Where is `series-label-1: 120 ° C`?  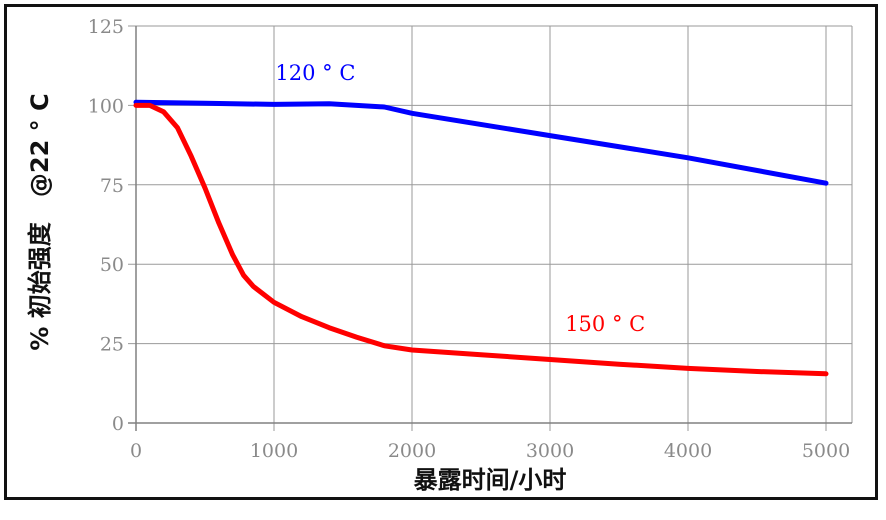
series-label-1: 120 ° C is located at coordinates (315, 73).